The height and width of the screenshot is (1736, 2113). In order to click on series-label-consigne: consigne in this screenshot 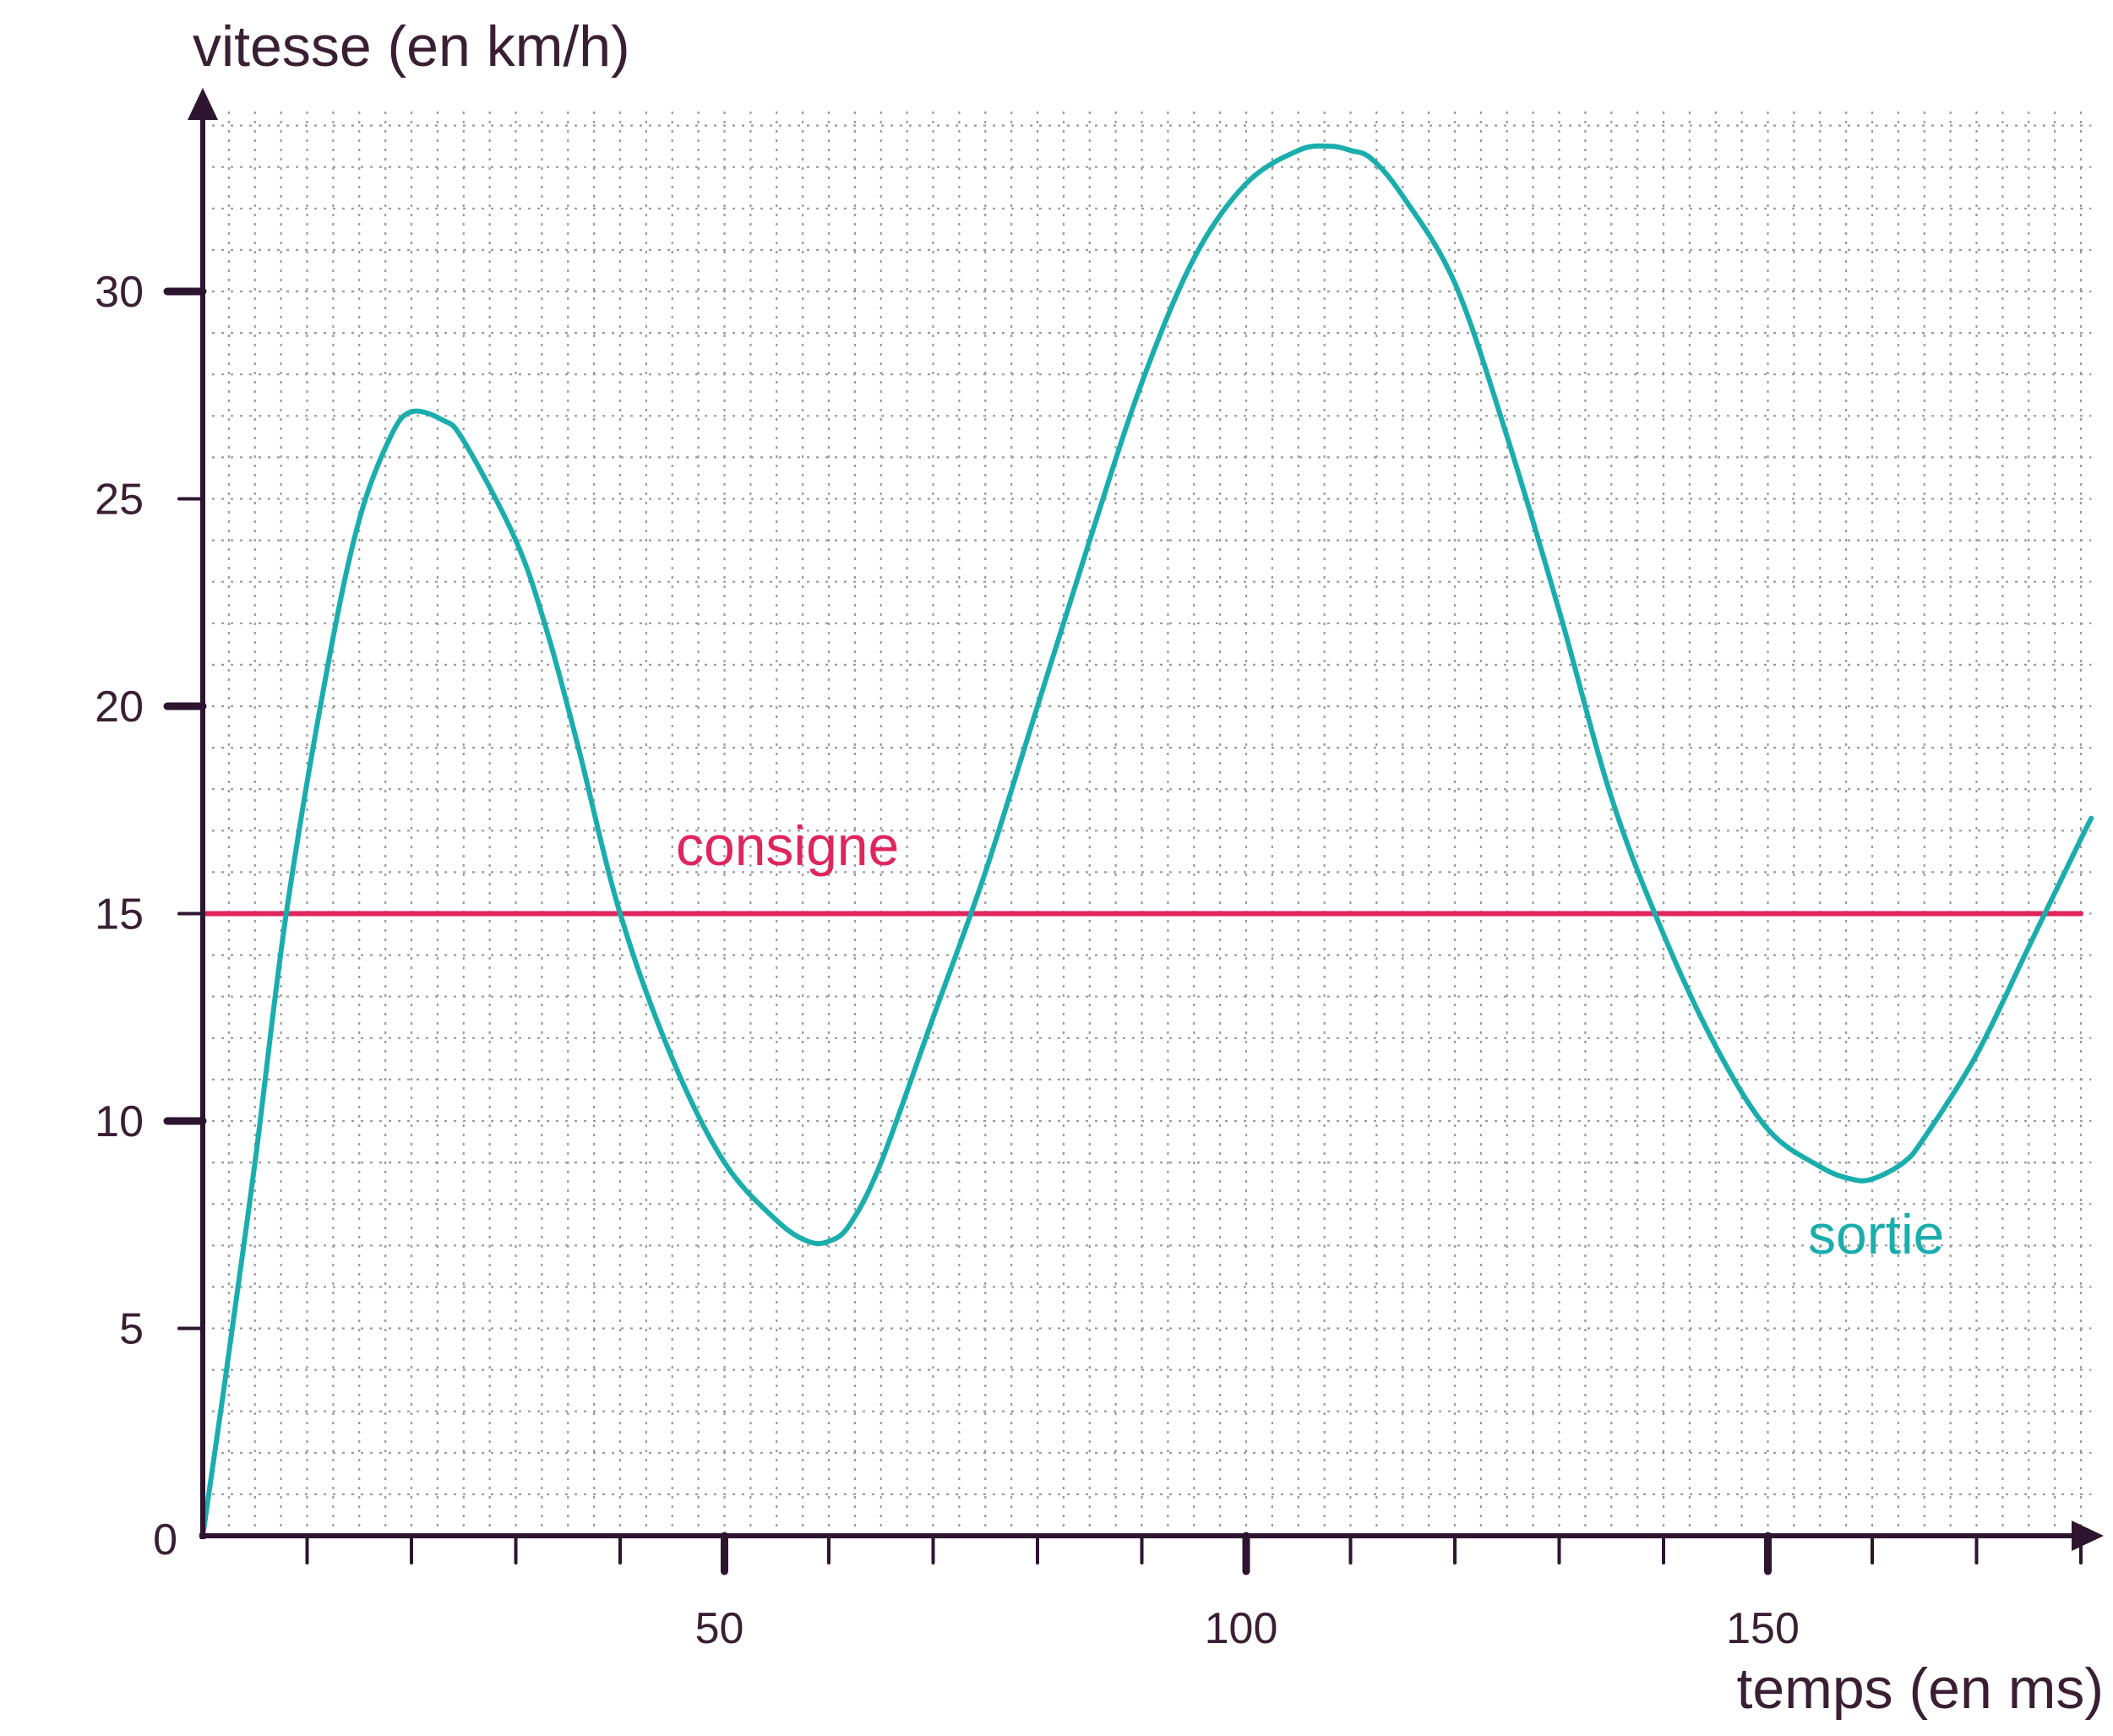, I will do `click(787, 845)`.